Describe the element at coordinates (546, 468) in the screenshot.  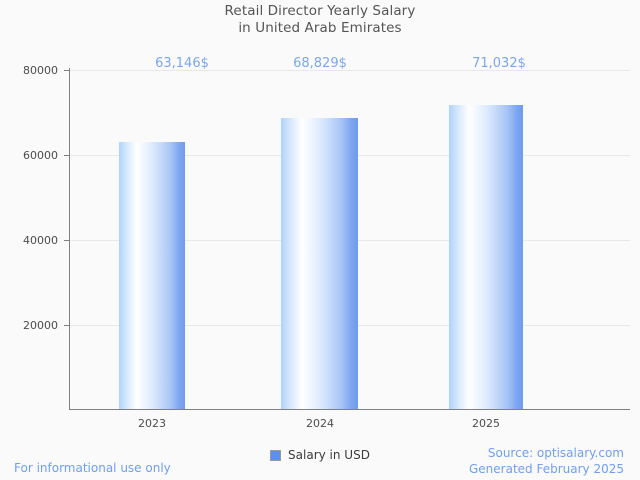
I see `footer-generated-date: Generated February 2025` at that location.